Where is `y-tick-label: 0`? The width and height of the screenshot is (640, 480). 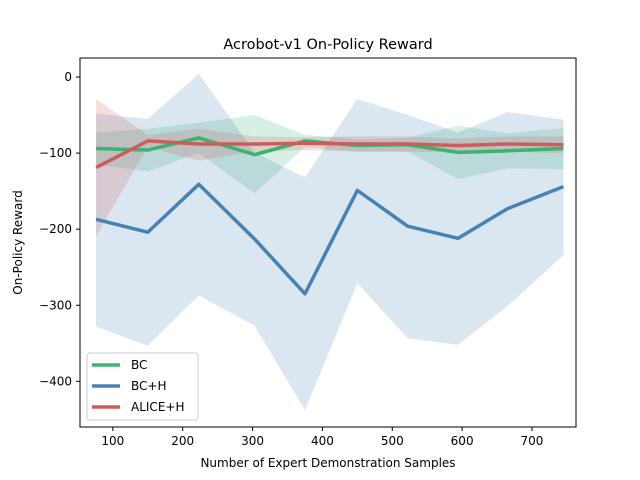
y-tick-label: 0 is located at coordinates (68, 77).